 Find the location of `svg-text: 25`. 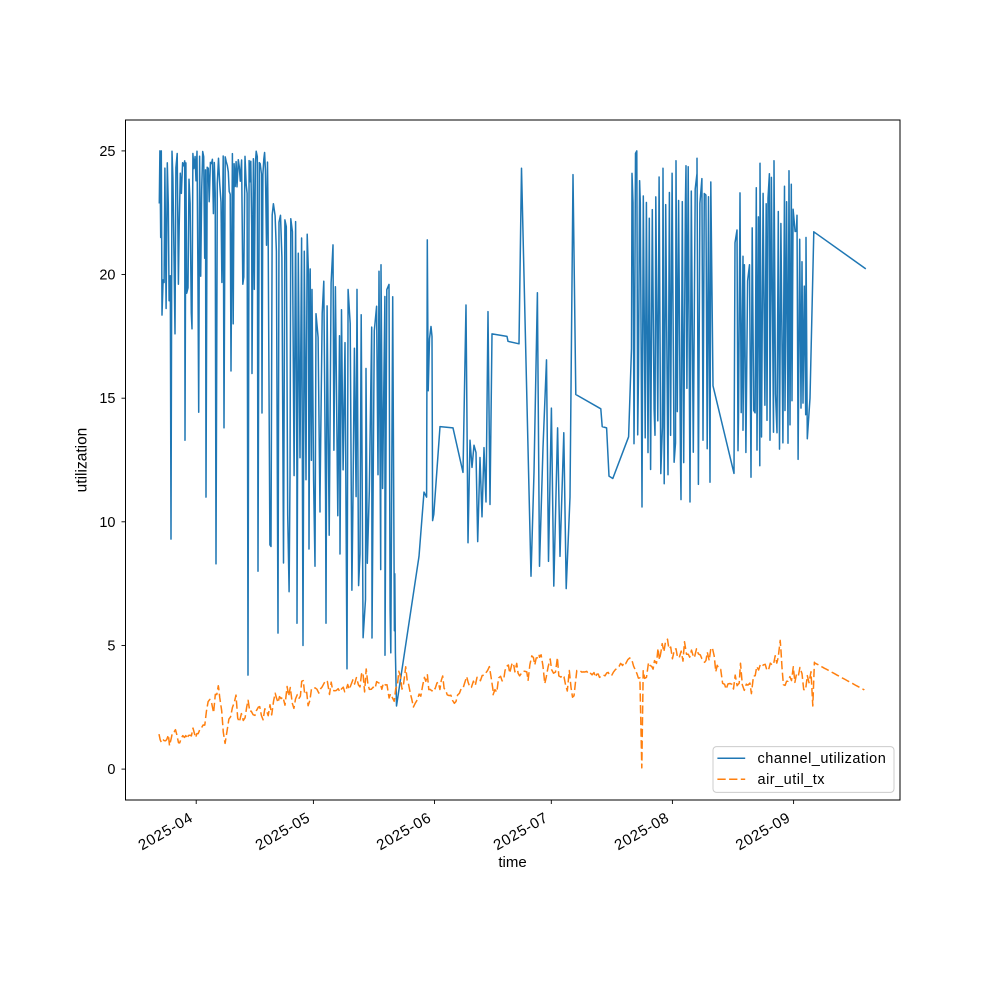

svg-text: 25 is located at coordinates (107, 152).